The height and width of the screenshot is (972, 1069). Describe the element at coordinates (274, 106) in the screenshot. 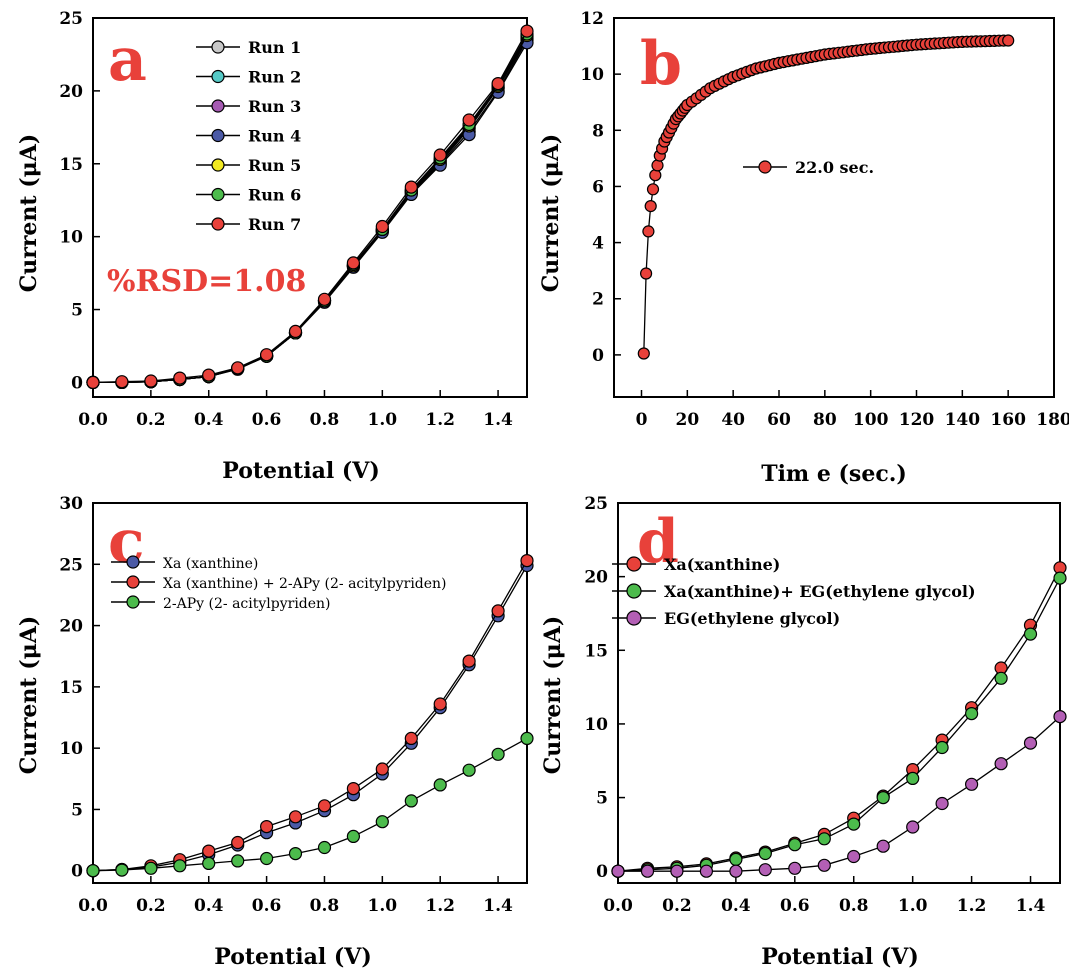

I see `legend-label: Run 3` at that location.